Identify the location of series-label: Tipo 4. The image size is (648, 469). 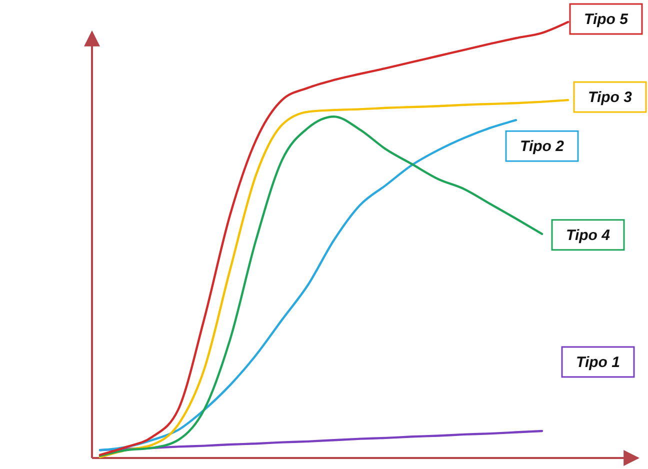
(588, 235).